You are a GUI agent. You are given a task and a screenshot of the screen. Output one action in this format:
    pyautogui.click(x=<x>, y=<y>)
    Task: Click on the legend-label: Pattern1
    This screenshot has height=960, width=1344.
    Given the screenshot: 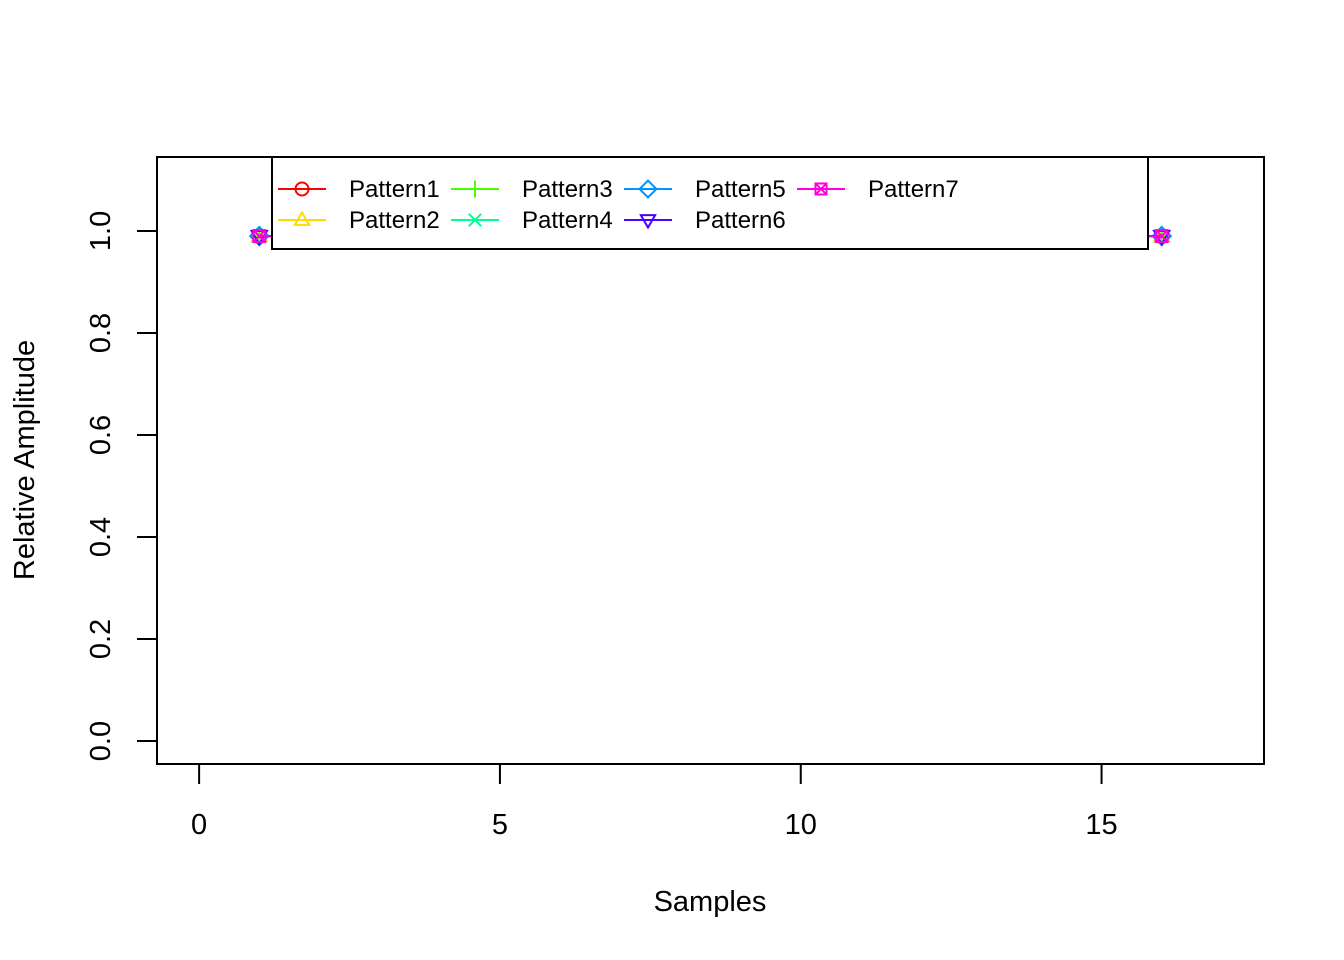 What is the action you would take?
    pyautogui.click(x=394, y=189)
    